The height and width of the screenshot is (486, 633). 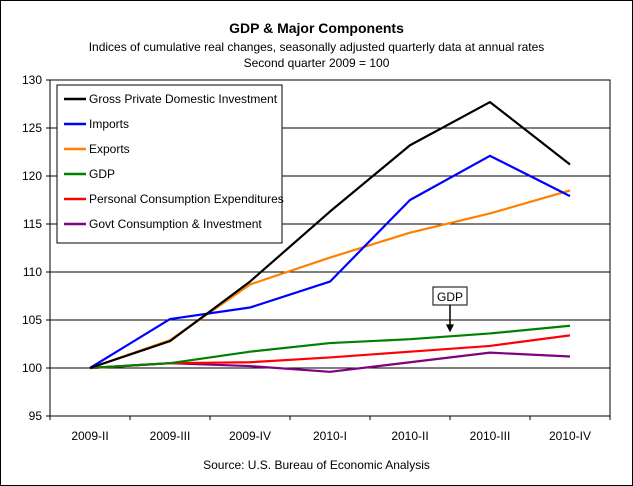 I want to click on y-tick-label-130: 130, so click(x=32, y=80).